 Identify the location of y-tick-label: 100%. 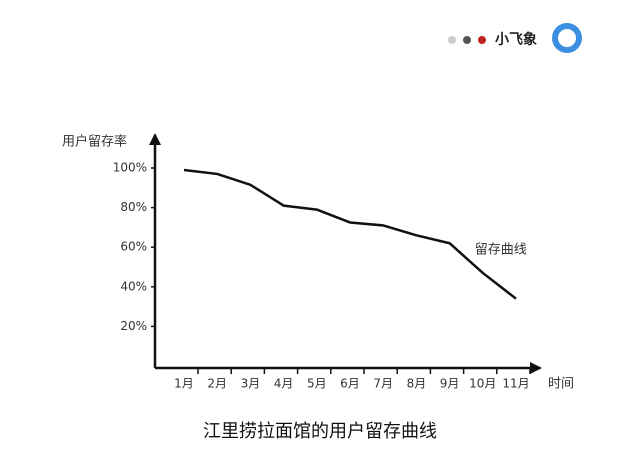
(130, 168).